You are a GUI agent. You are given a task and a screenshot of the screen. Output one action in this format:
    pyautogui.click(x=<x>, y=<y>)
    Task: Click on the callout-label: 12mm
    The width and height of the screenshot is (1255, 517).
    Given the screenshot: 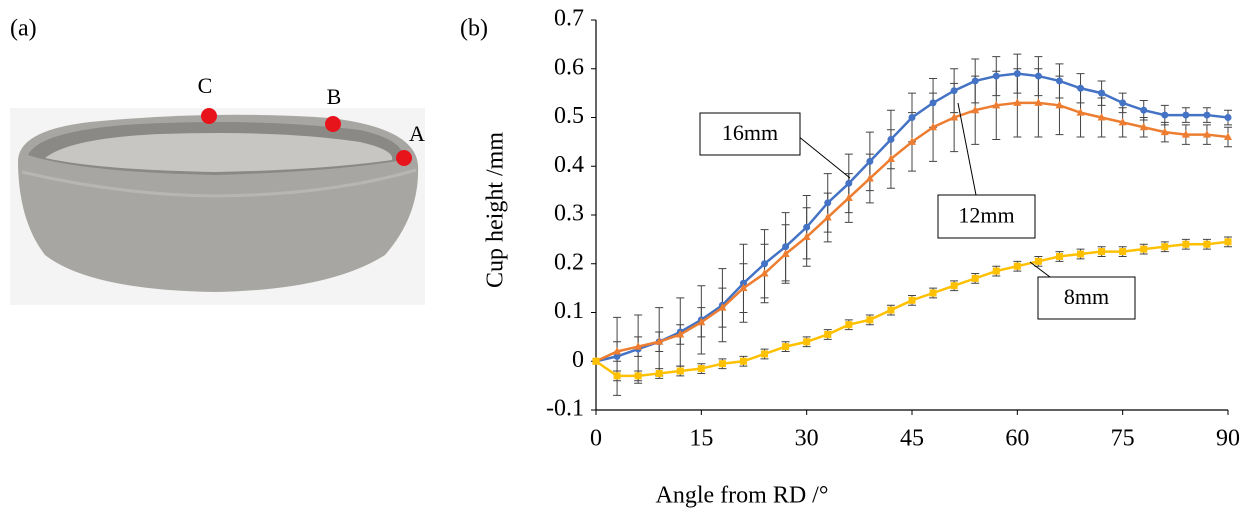 What is the action you would take?
    pyautogui.click(x=986, y=215)
    